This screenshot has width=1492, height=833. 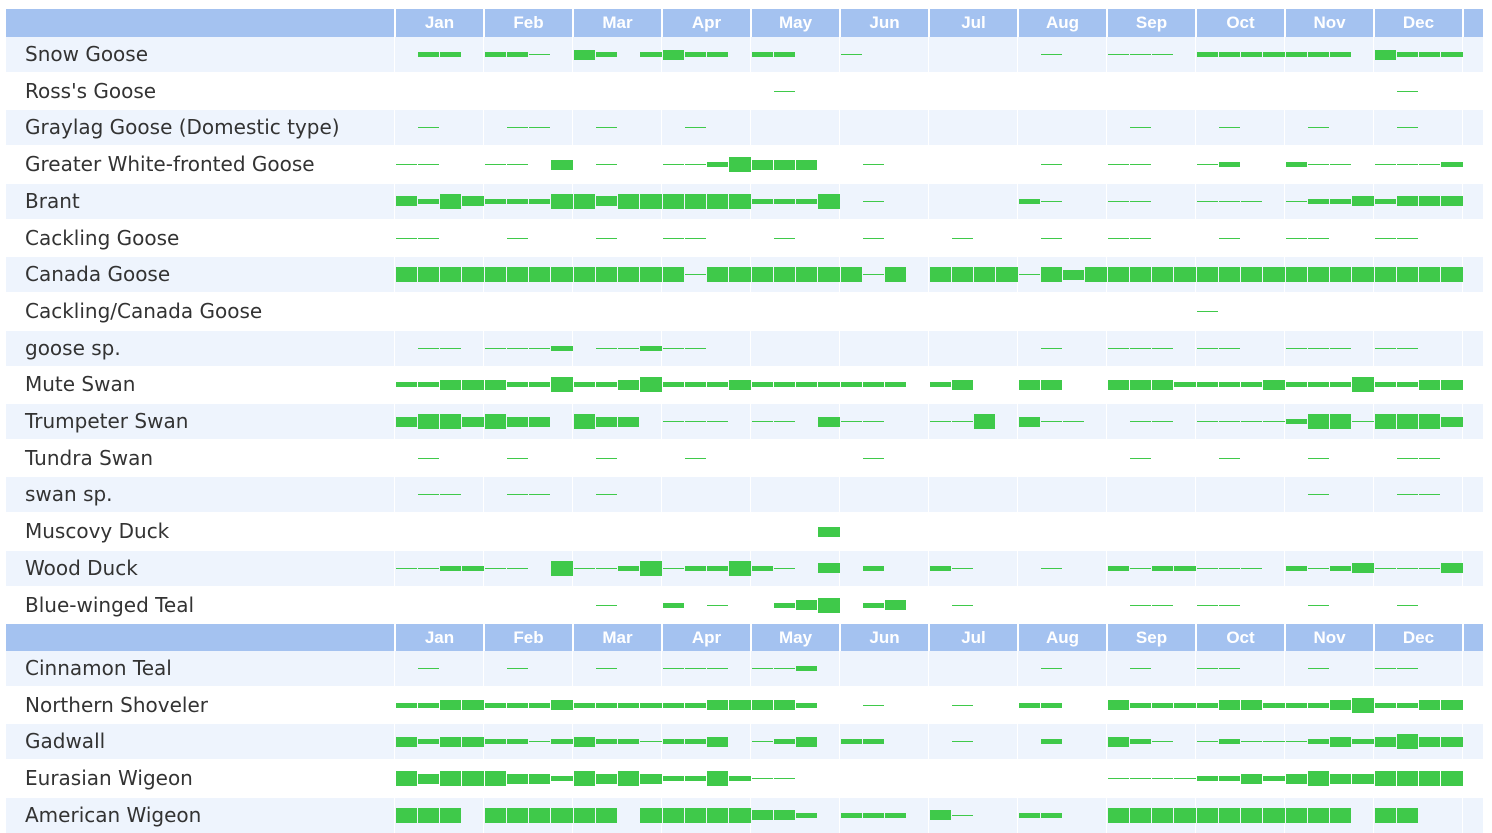 I want to click on month-label-feb: Feb, so click(x=528, y=637).